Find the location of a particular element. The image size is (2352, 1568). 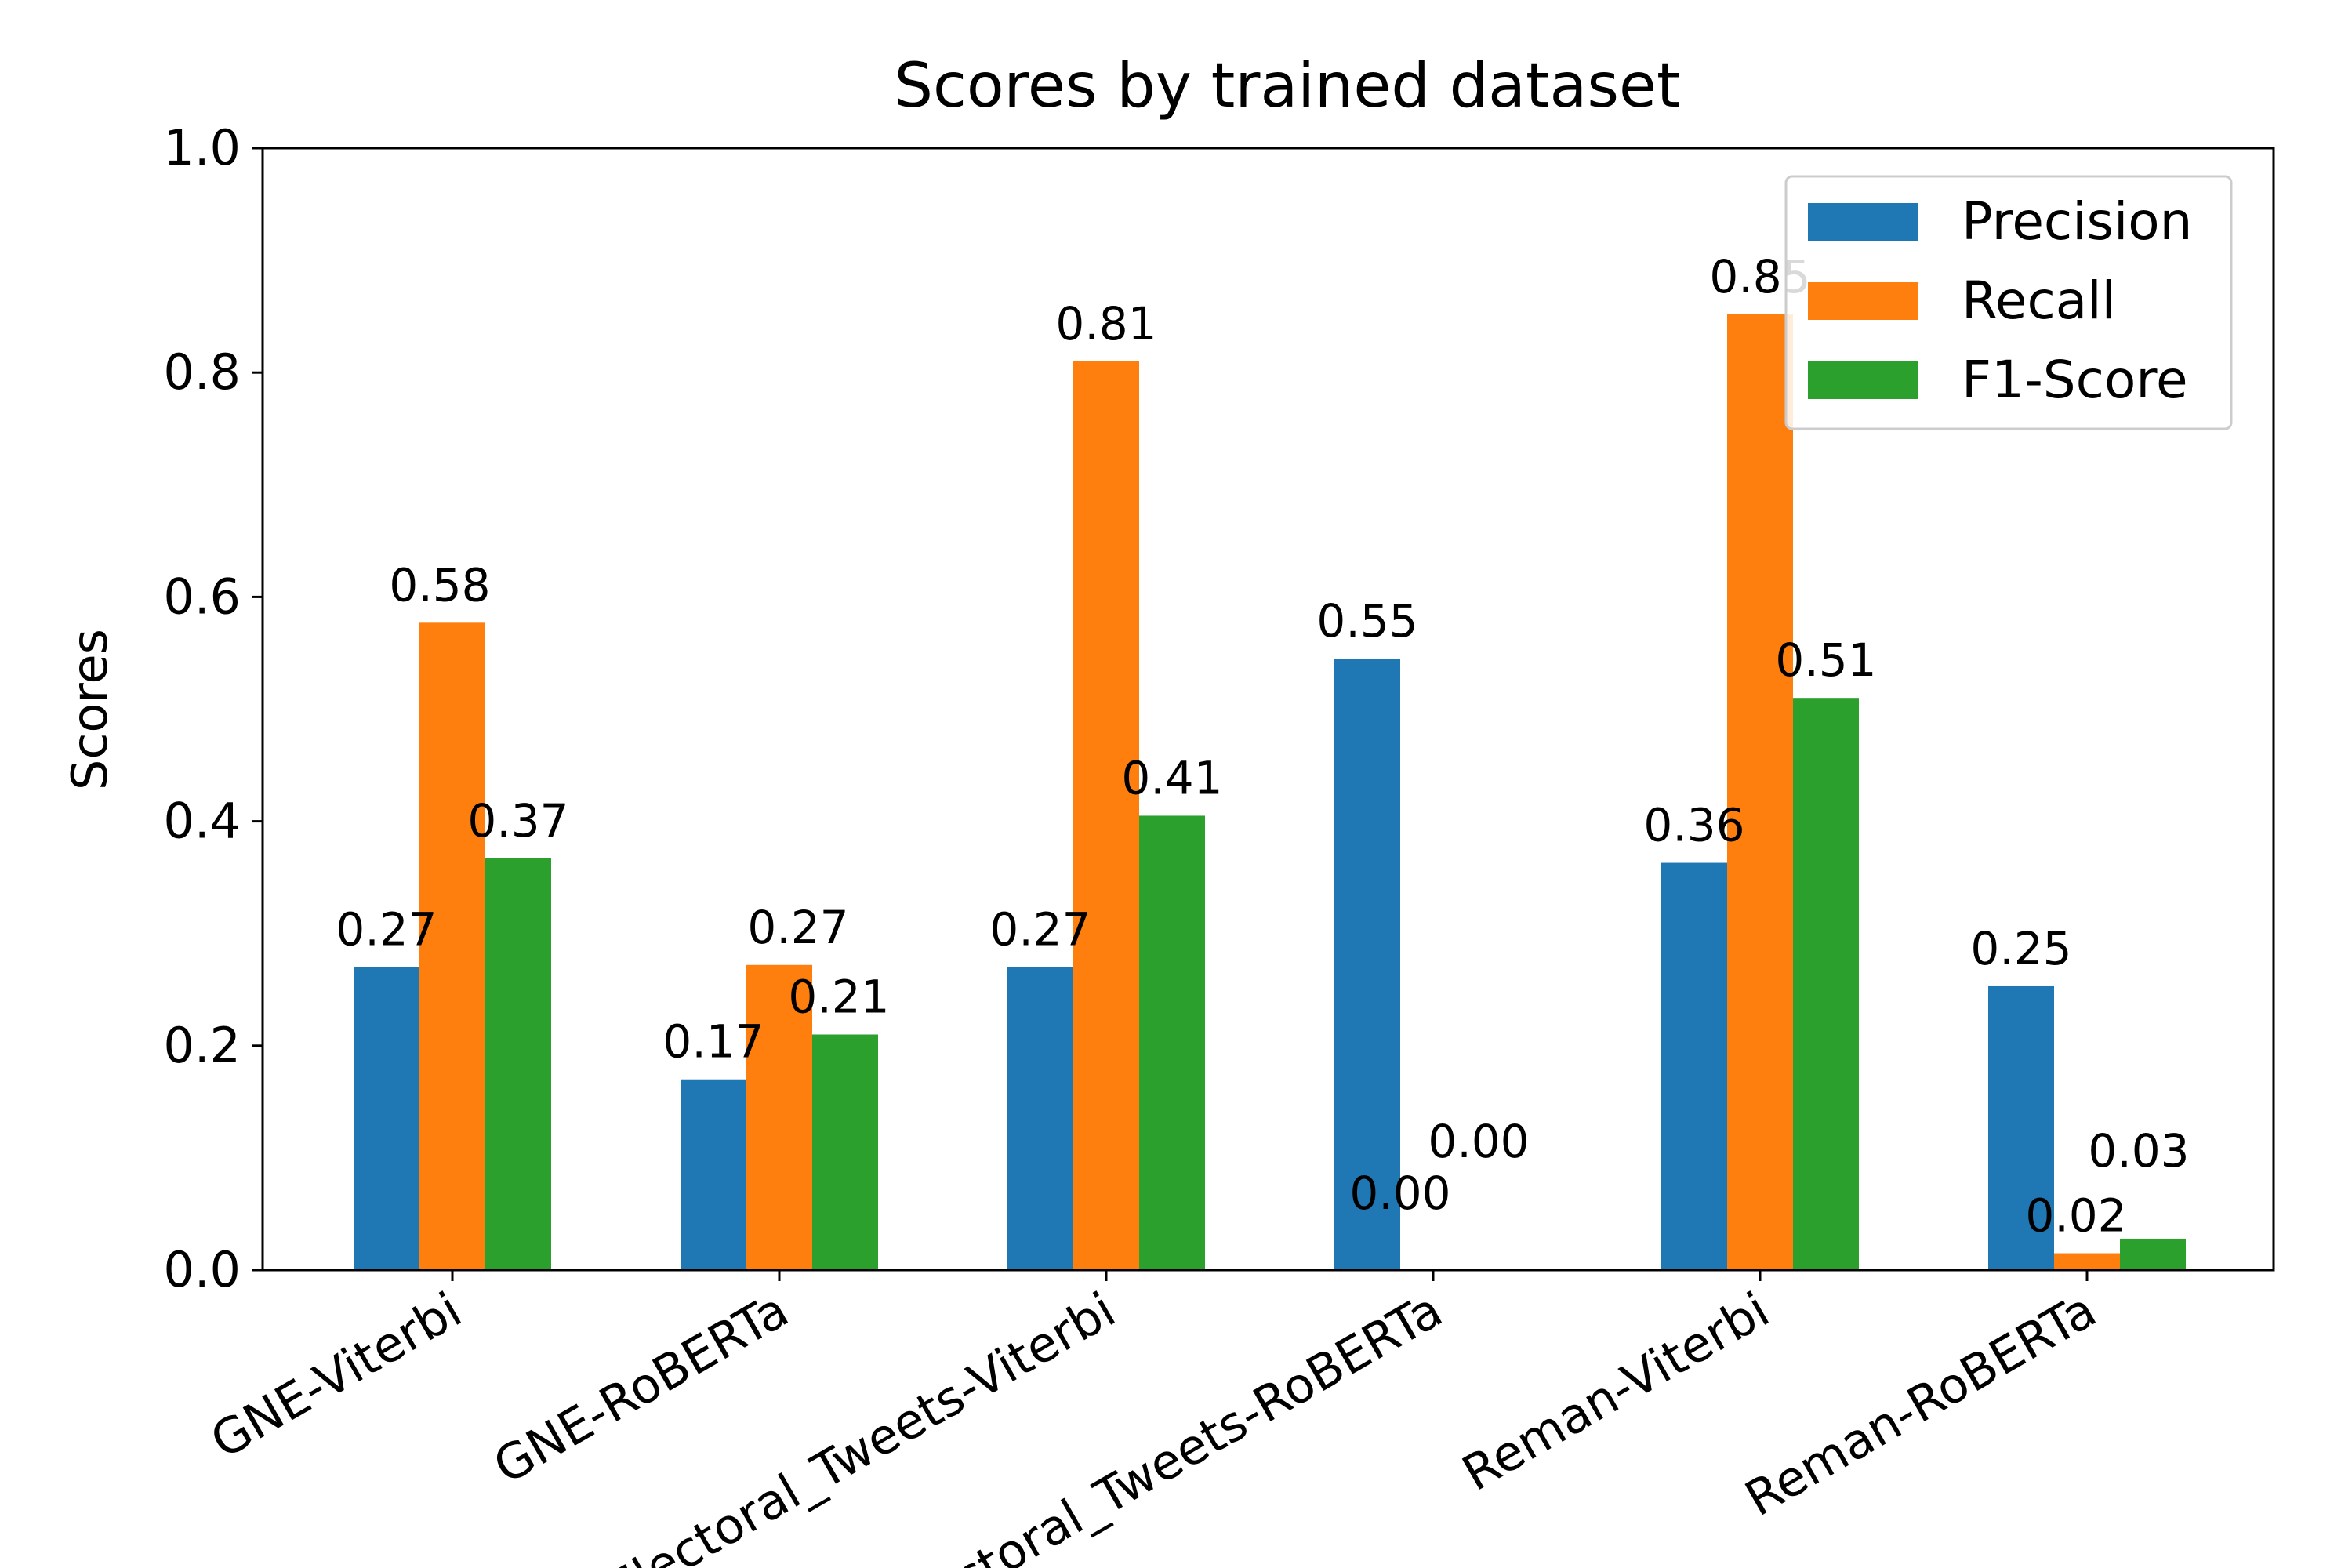

y-tick-label: 0.8 is located at coordinates (202, 372).